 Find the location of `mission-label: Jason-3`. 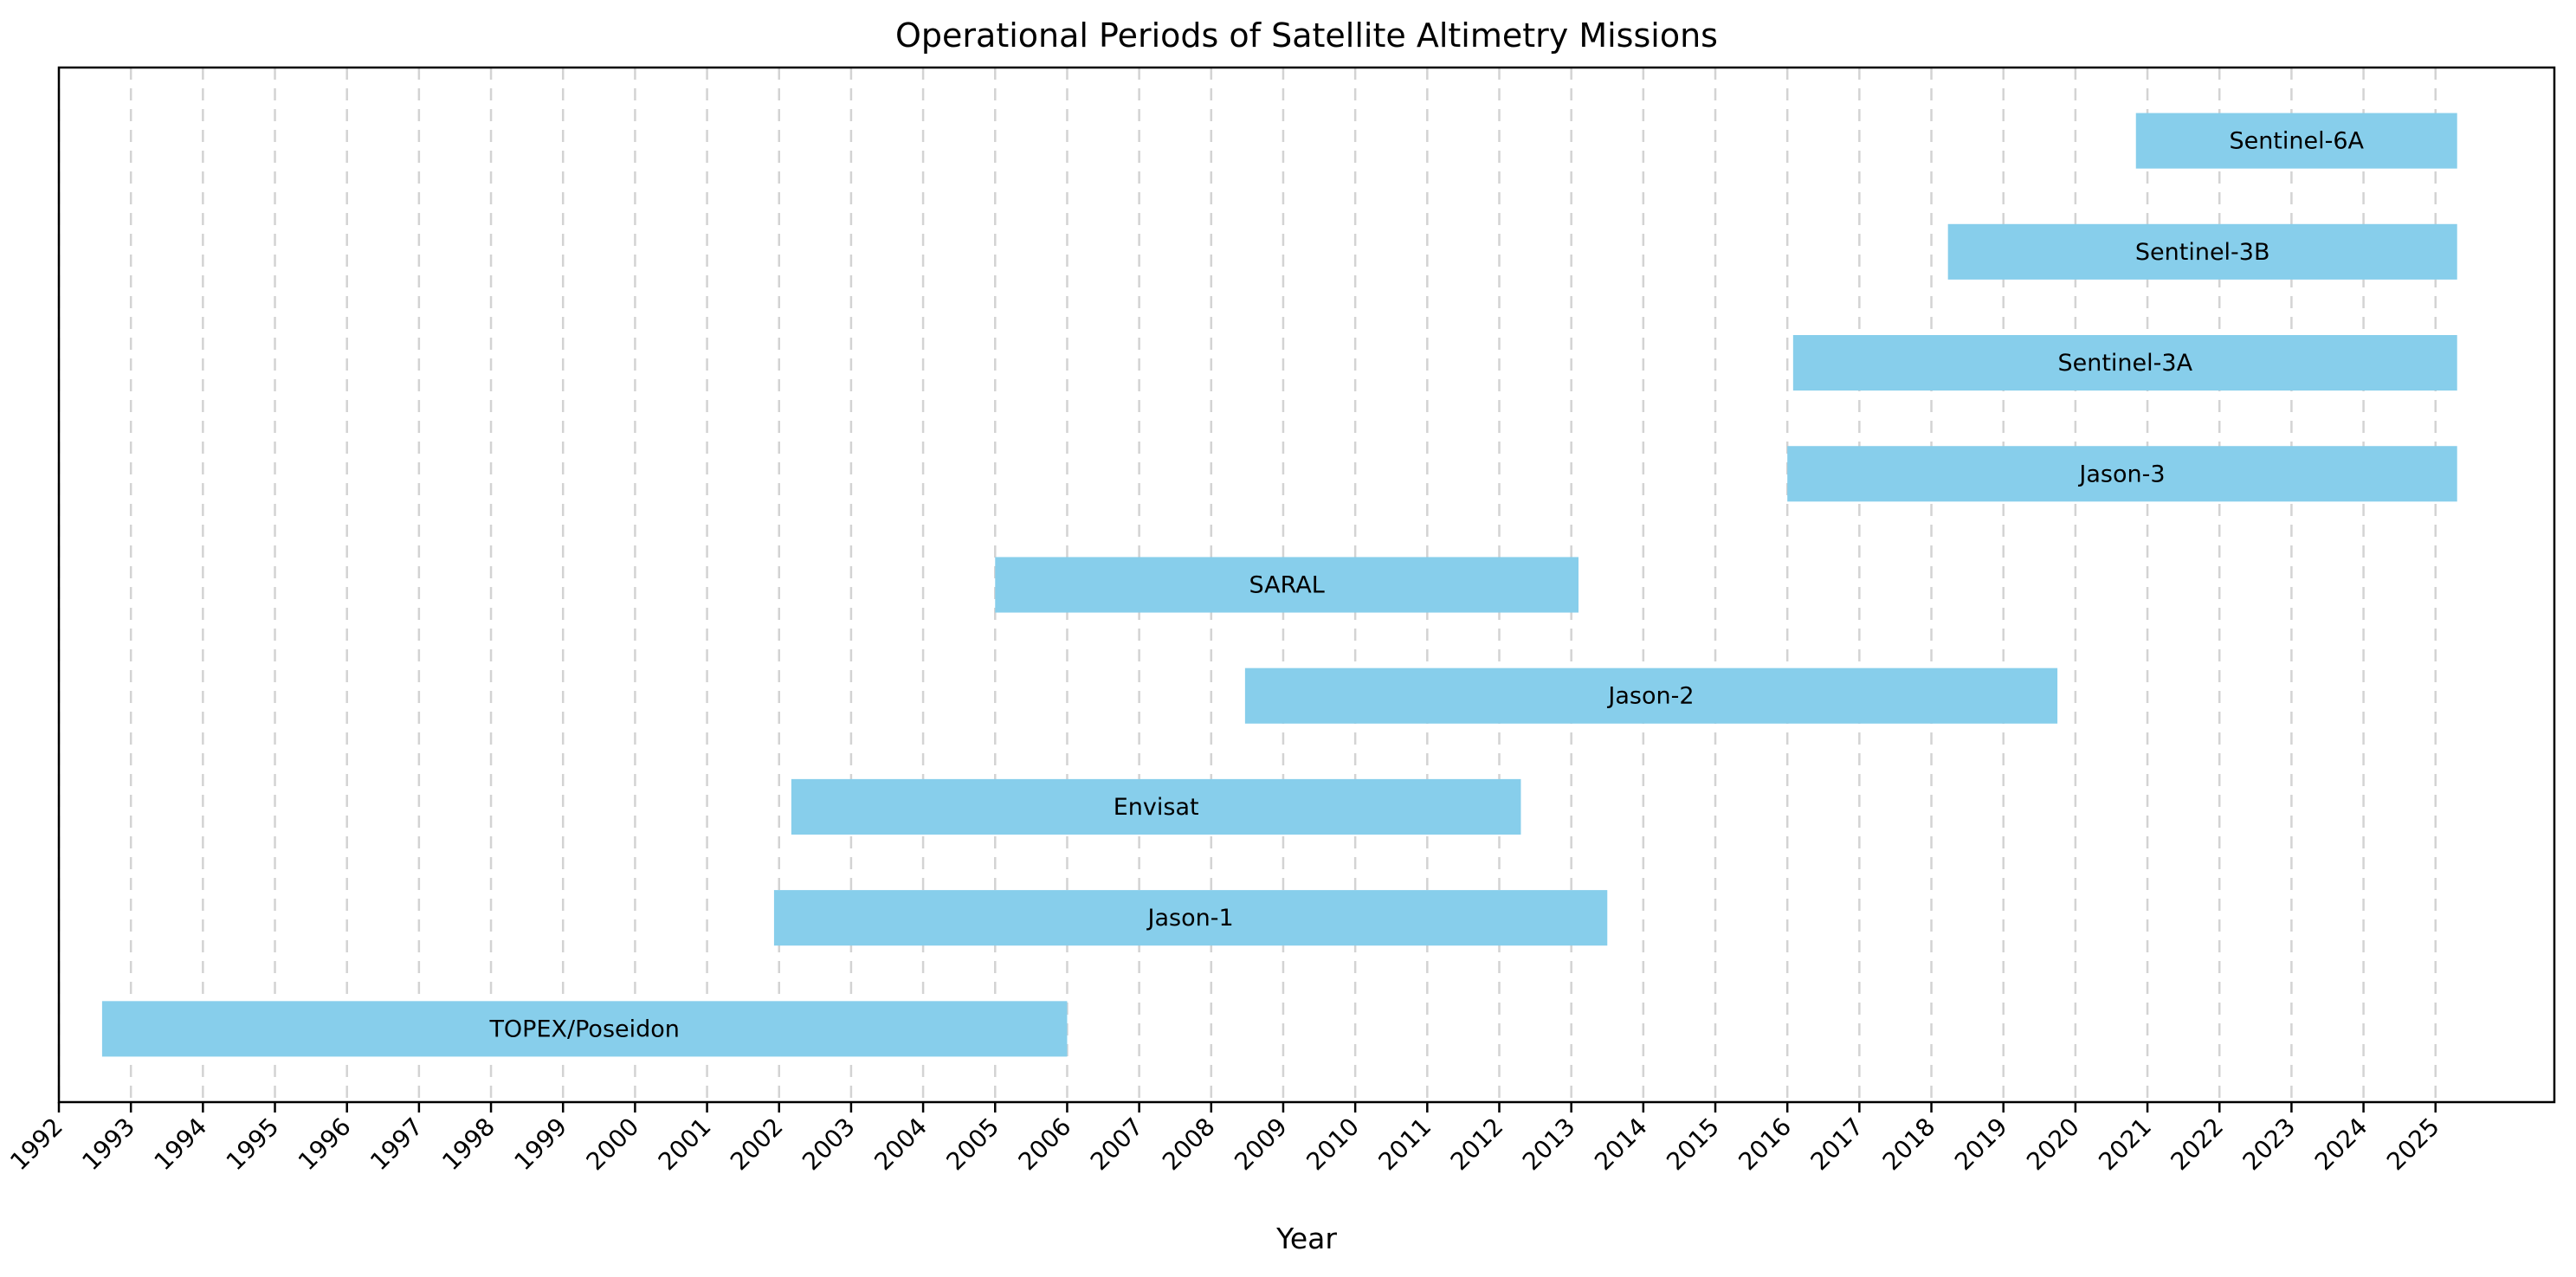

mission-label: Jason-3 is located at coordinates (2121, 474).